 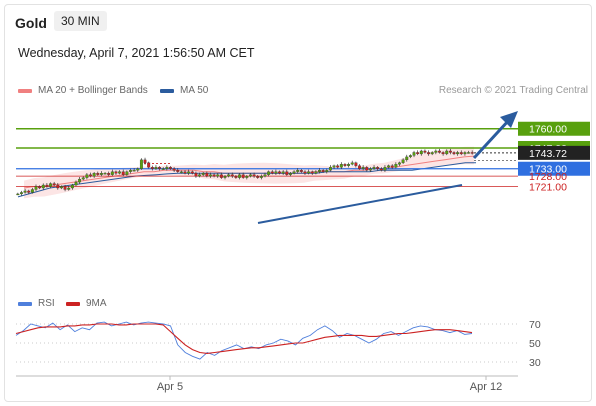 I want to click on support-trendline, so click(x=360, y=204).